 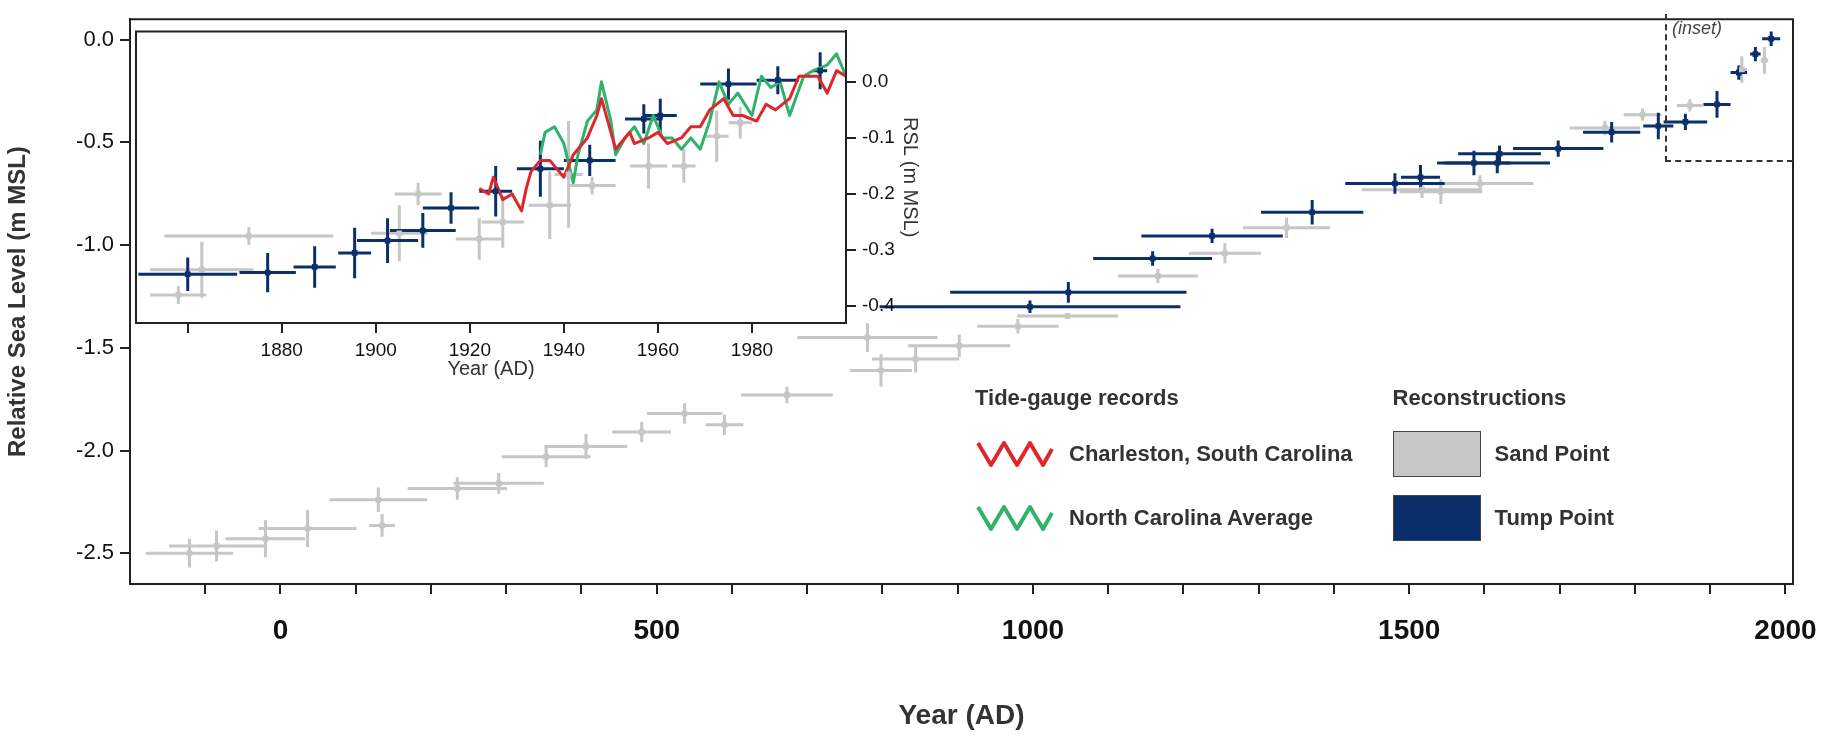 What do you see at coordinates (95, 244) in the screenshot?
I see `y-tick-label: -1.0` at bounding box center [95, 244].